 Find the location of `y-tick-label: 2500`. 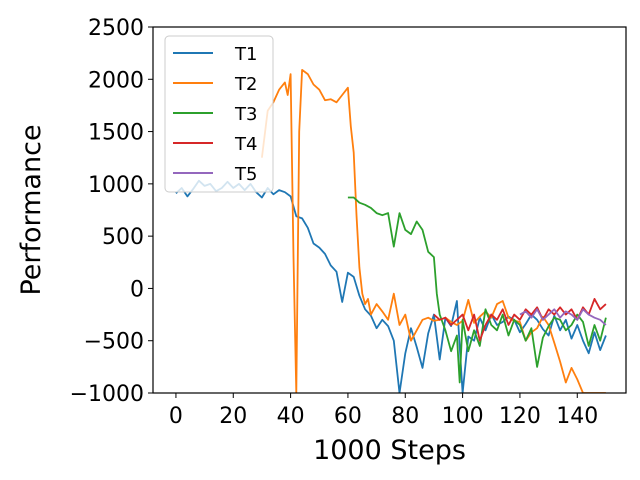

y-tick-label: 2500 is located at coordinates (116, 28).